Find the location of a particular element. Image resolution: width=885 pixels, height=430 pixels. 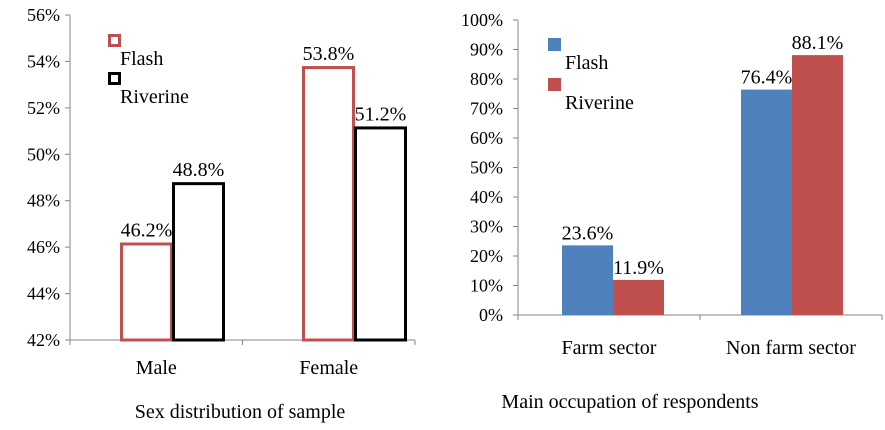

y-tick-label: 42% is located at coordinates (43, 340).